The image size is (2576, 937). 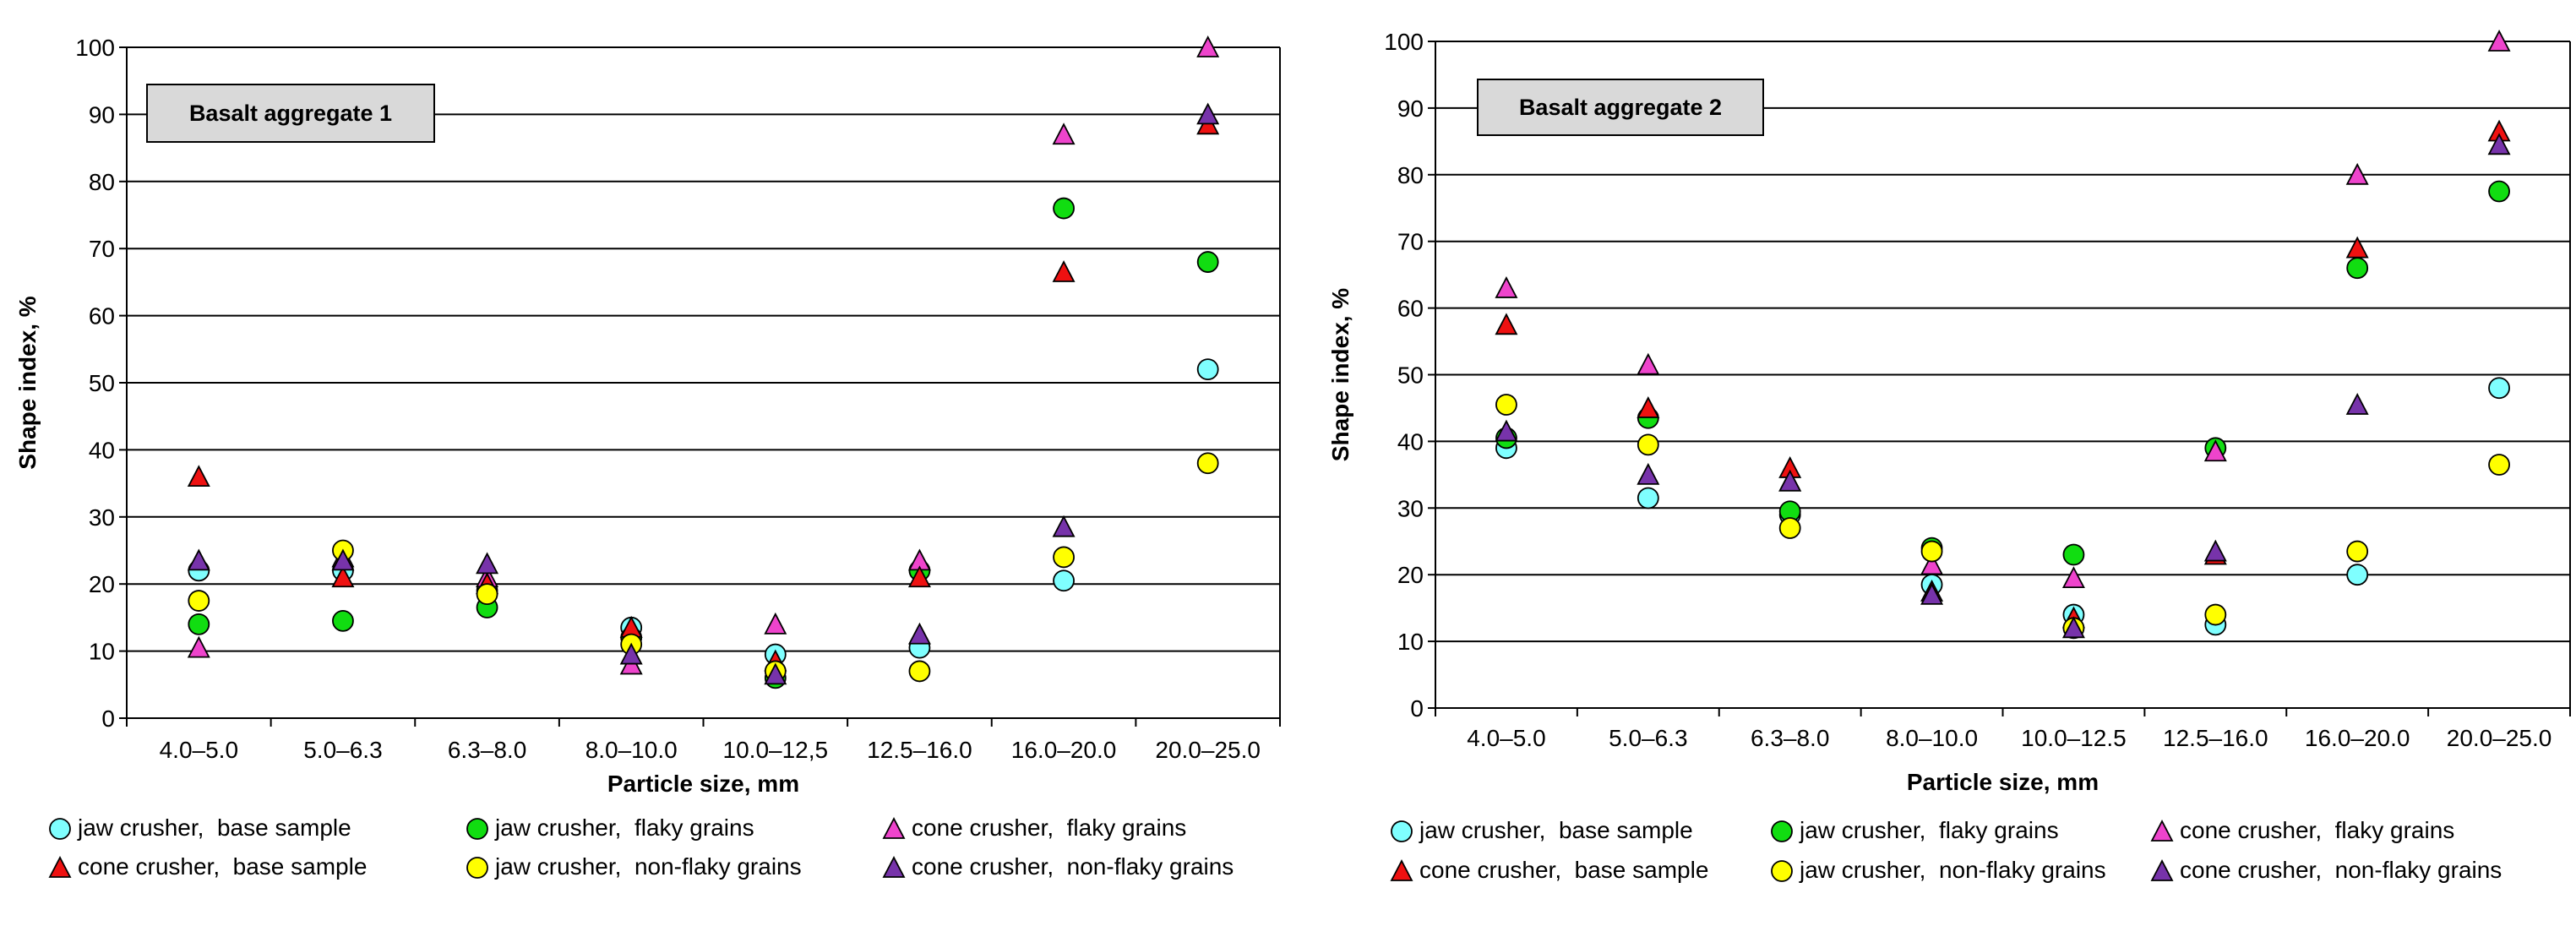 What do you see at coordinates (2215, 738) in the screenshot?
I see `x-tick-label: 12.5–16.0` at bounding box center [2215, 738].